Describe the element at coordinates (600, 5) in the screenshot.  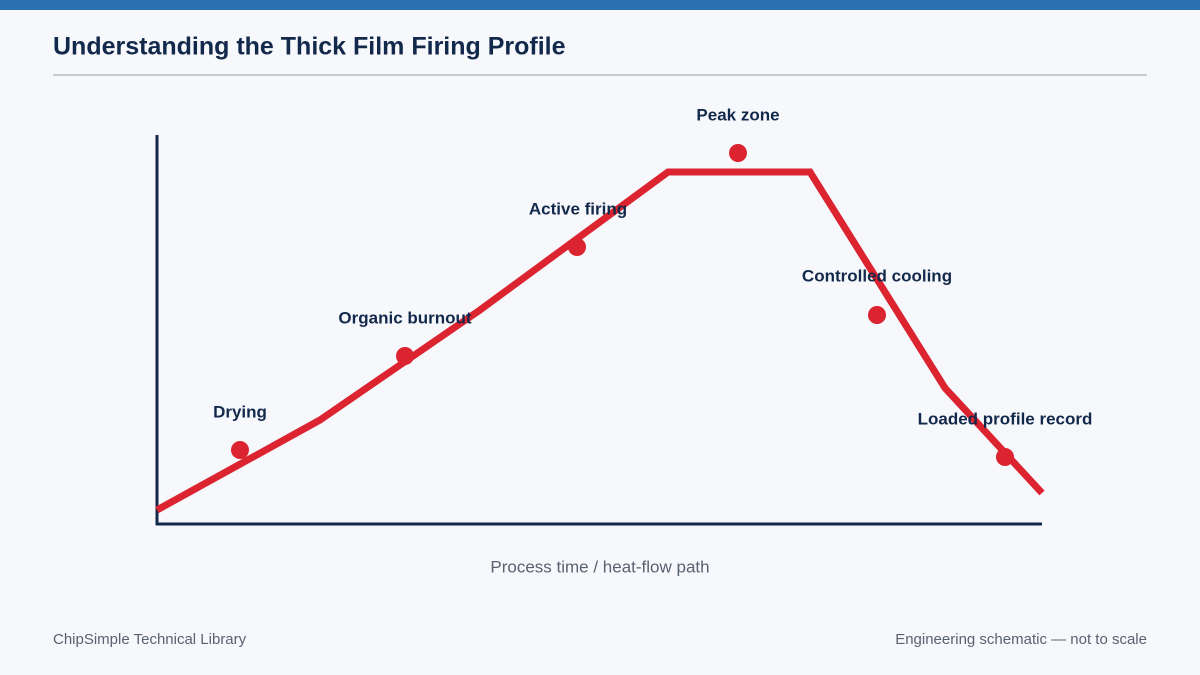
I see `top-bar` at that location.